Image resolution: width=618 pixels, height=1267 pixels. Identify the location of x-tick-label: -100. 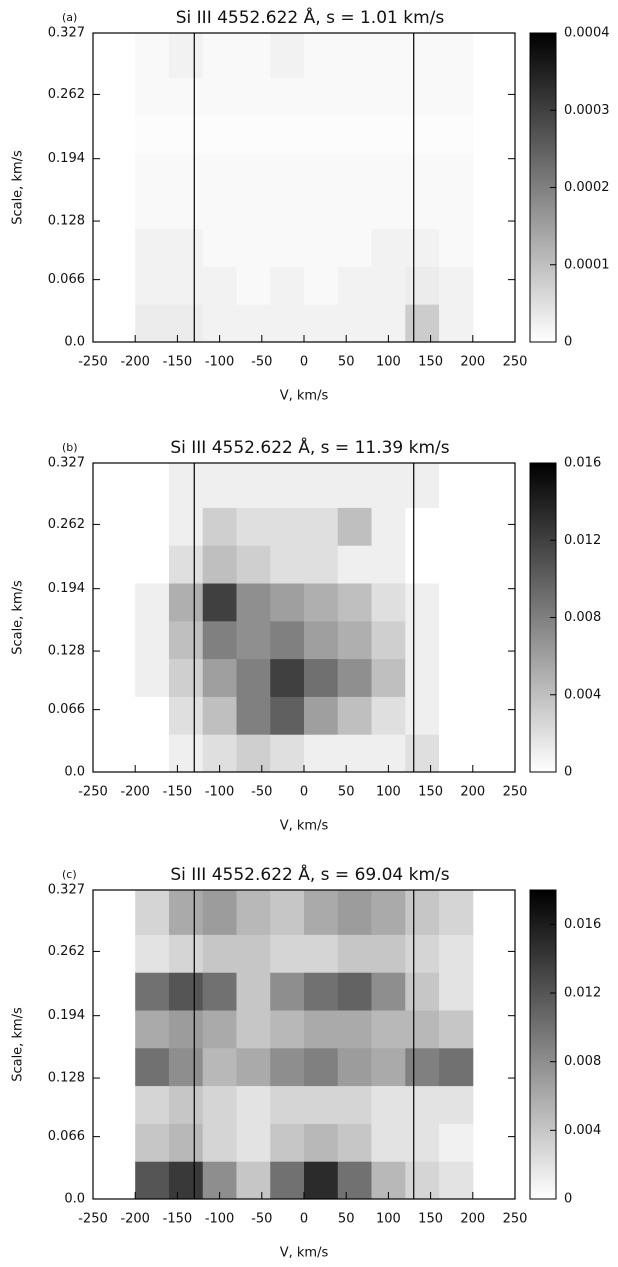
(220, 362).